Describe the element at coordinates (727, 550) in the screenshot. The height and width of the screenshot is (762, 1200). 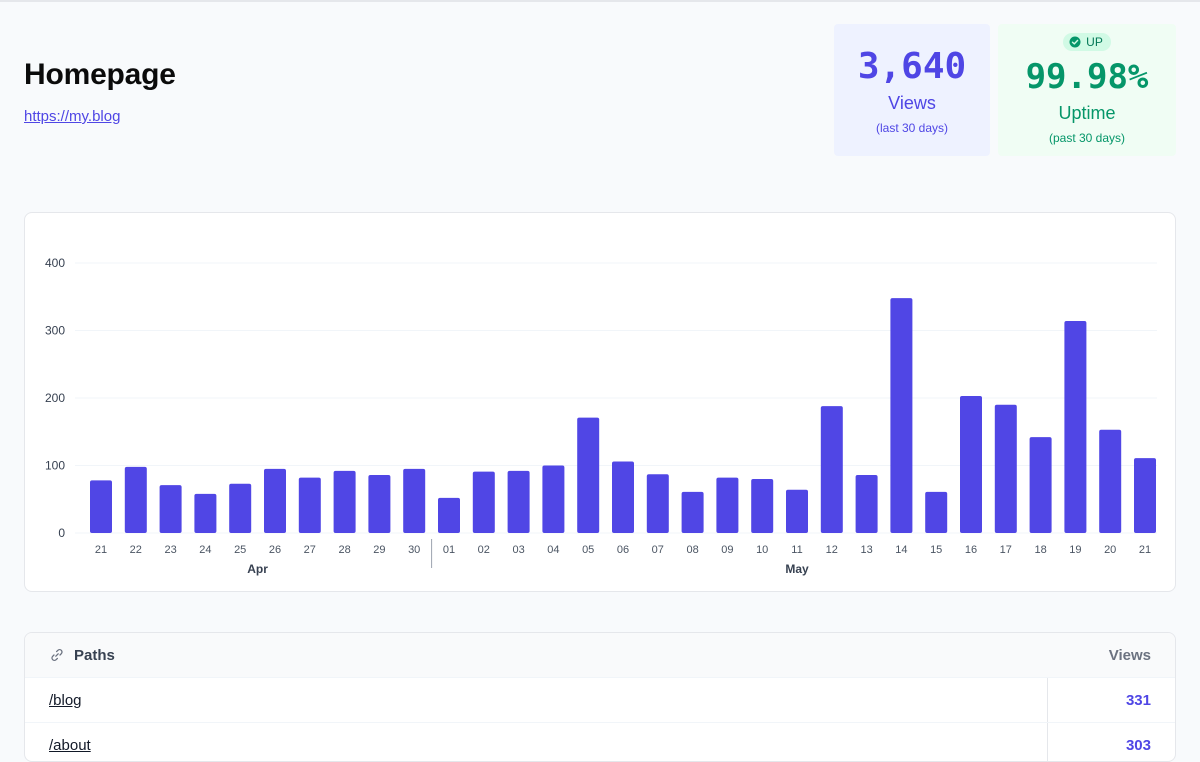
I see `x-tick-label: 09` at that location.